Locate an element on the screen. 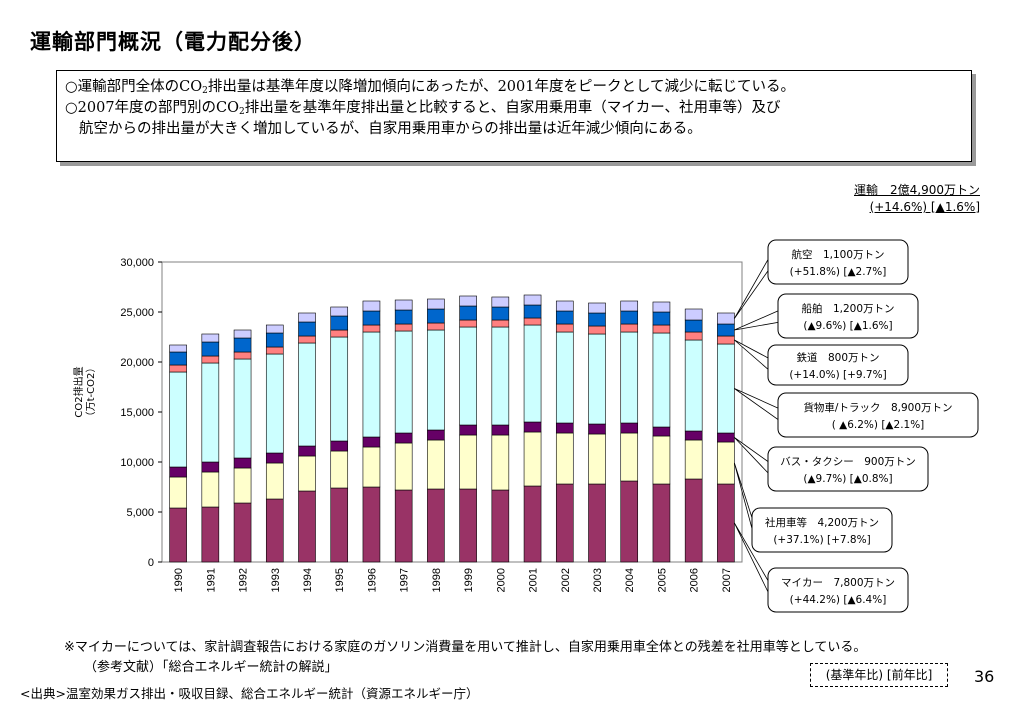 Image resolution: width=1023 pixels, height=708 pixels. x-tick-label: 2001 is located at coordinates (534, 580).